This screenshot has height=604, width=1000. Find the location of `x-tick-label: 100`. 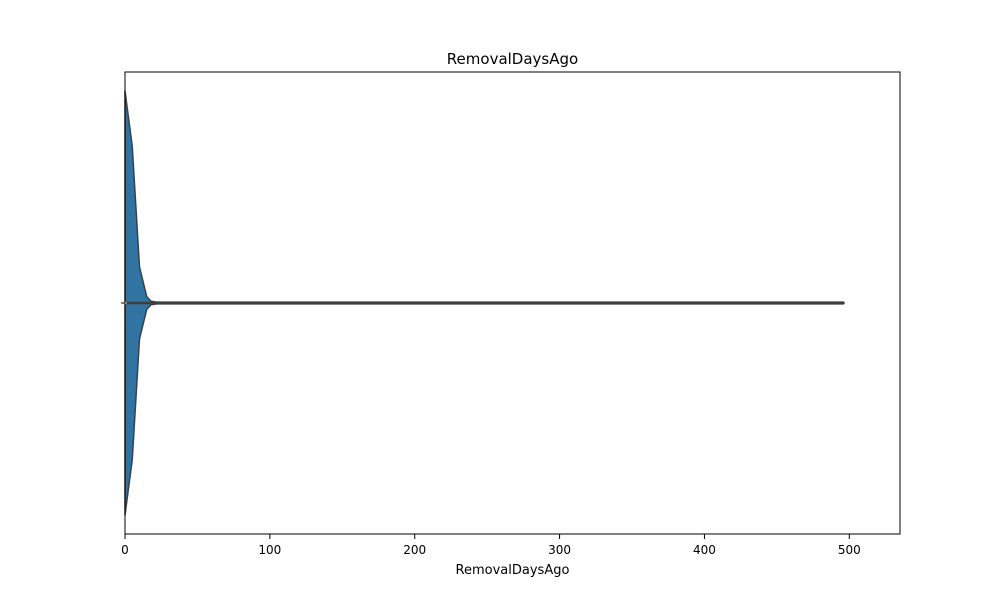

x-tick-label: 100 is located at coordinates (269, 550).